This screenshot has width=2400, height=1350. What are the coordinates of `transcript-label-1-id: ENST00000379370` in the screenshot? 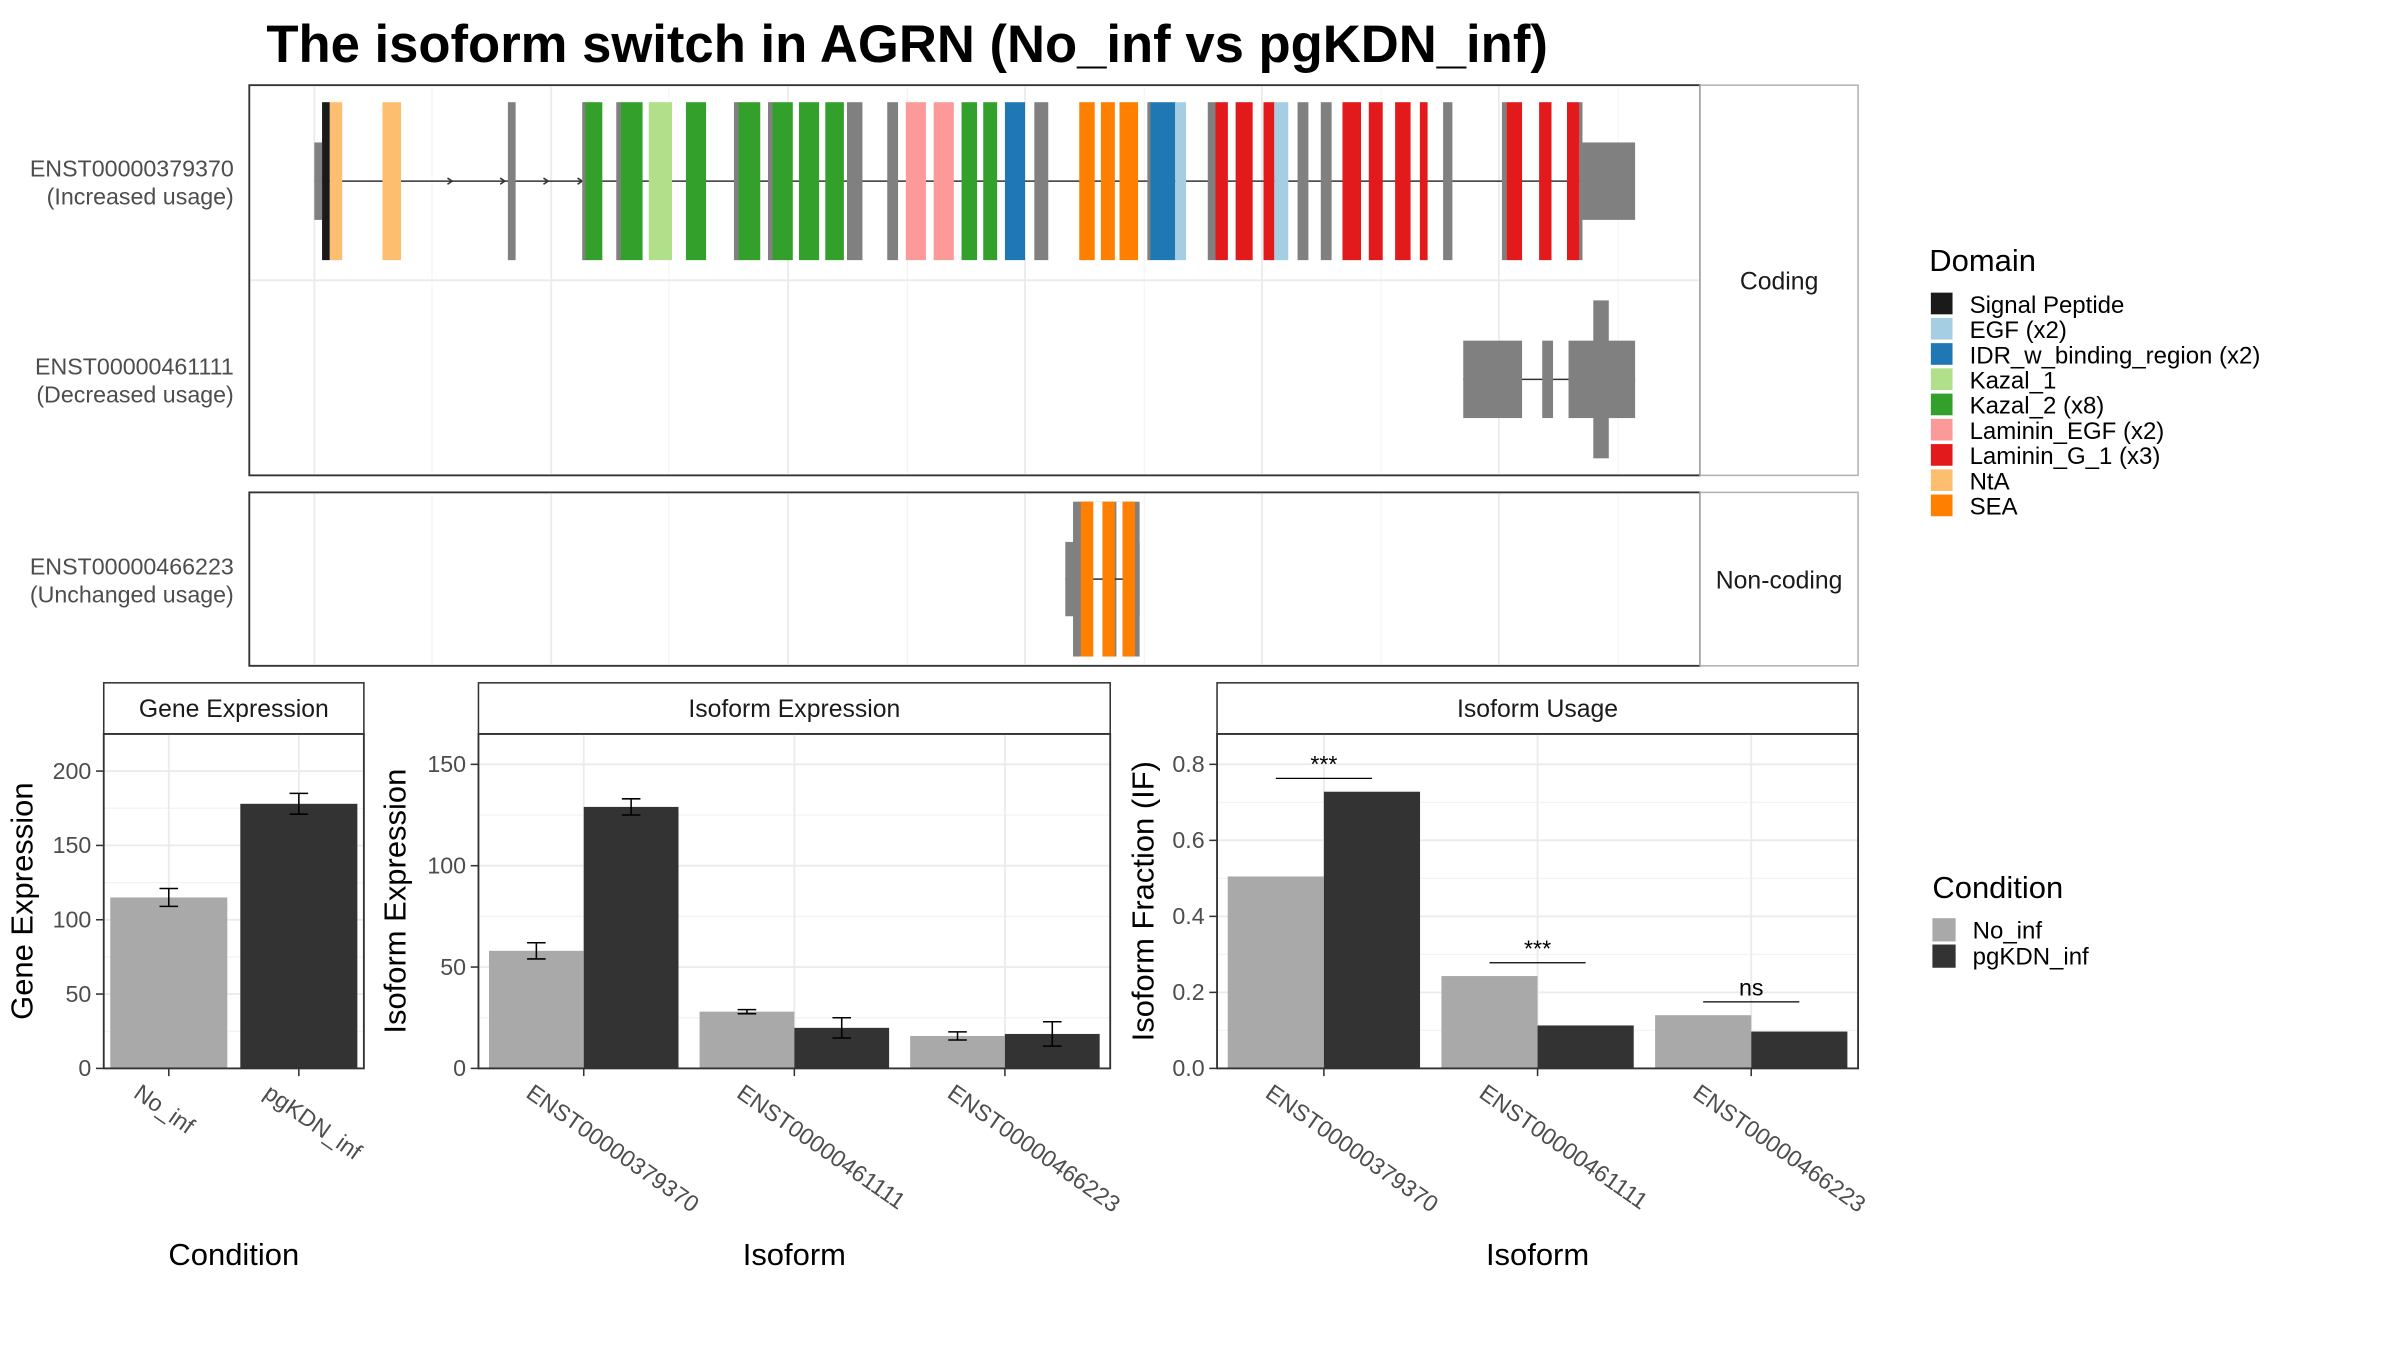 It's located at (132, 169).